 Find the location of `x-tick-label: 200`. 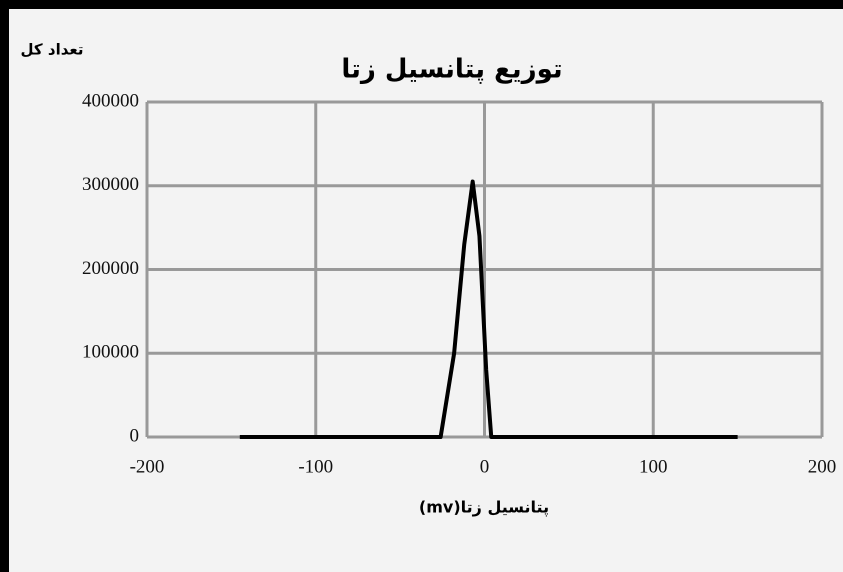

x-tick-label: 200 is located at coordinates (822, 466).